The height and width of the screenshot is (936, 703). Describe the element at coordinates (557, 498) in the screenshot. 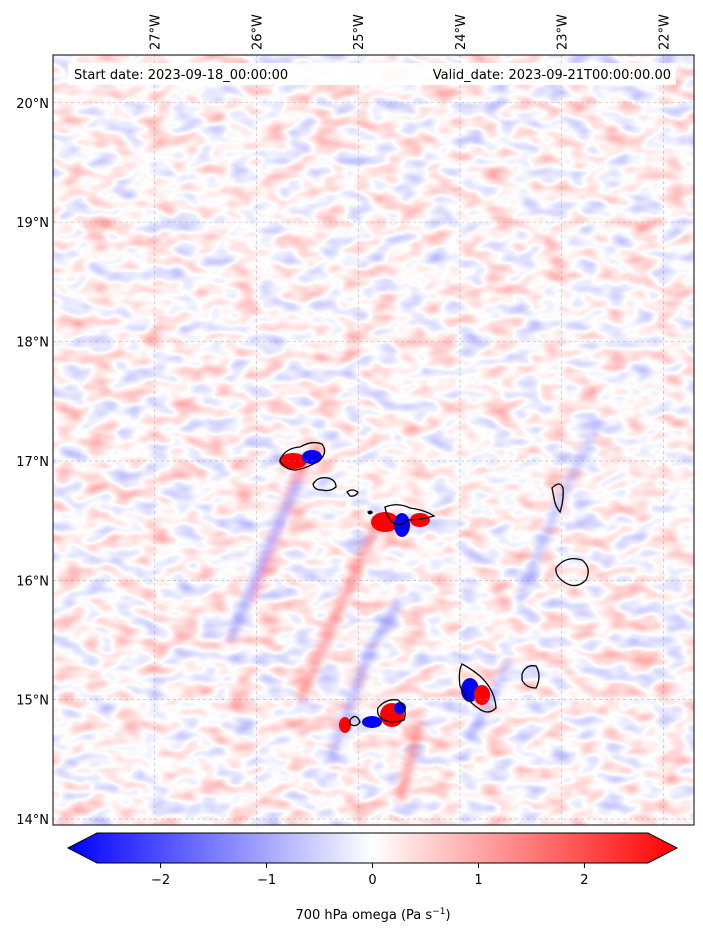

I see `island-sal` at that location.